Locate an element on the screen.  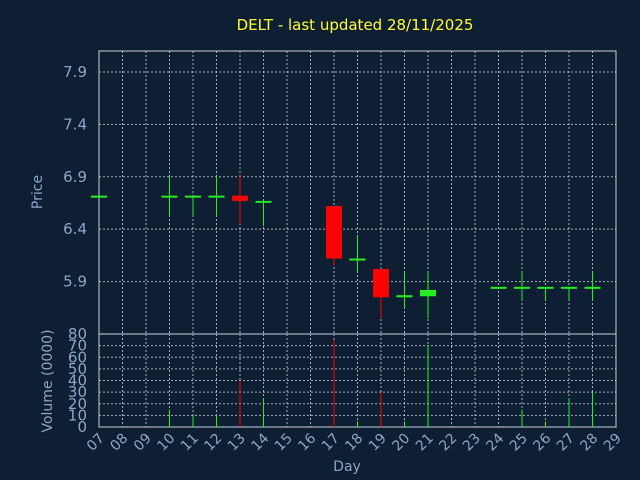
x-tick-label: 23 is located at coordinates (472, 443).